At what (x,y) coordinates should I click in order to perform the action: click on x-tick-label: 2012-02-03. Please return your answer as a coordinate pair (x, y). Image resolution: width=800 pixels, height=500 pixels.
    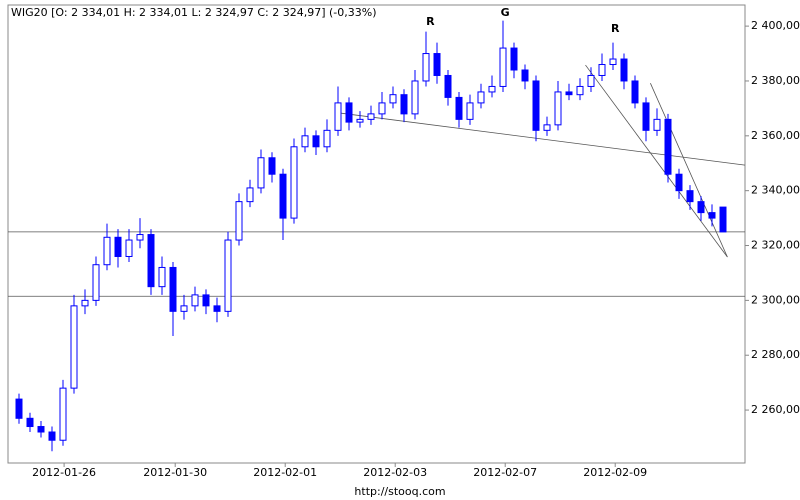
    Looking at the image, I should click on (395, 472).